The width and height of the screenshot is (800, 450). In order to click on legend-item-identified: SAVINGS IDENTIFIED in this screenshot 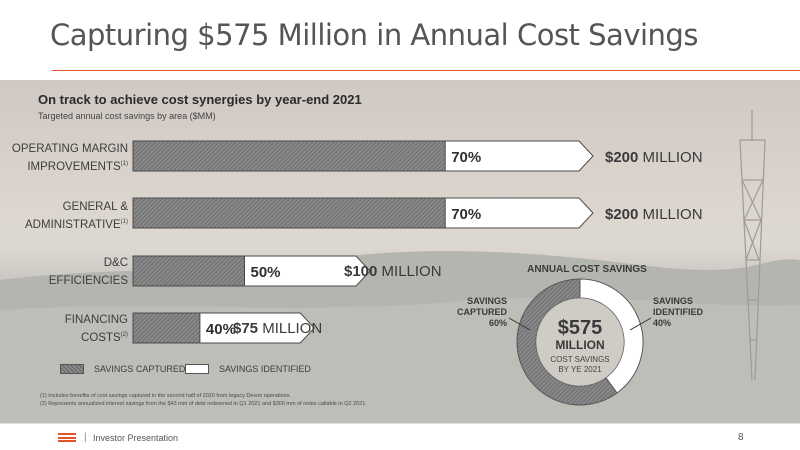, I will do `click(248, 369)`.